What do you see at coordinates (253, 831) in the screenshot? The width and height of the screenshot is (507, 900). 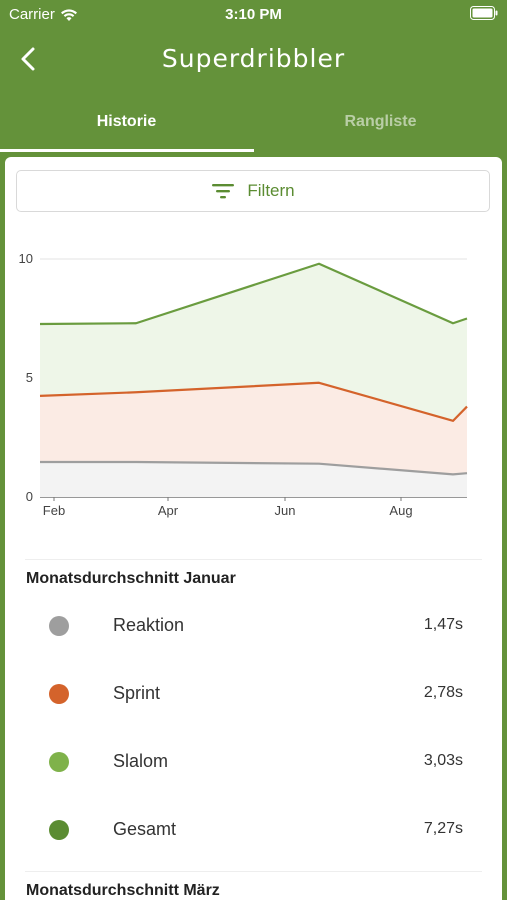 I see `legend-row-gesamt: Gesamt 7,27s` at bounding box center [253, 831].